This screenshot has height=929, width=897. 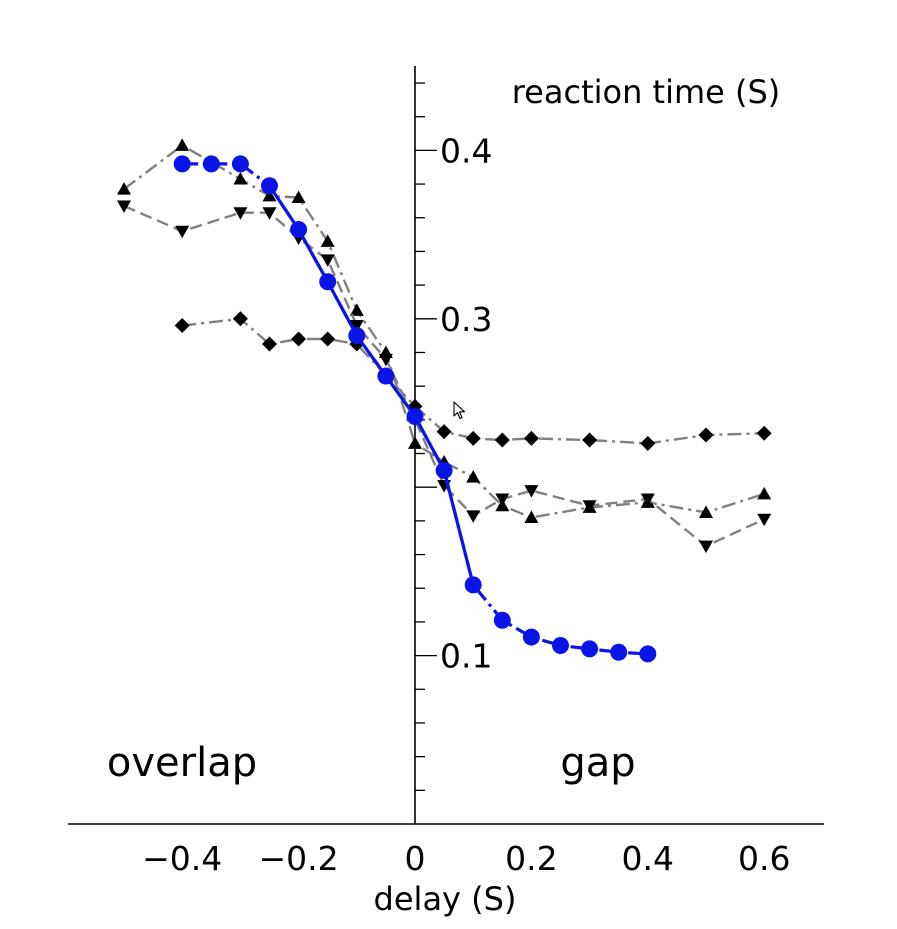 What do you see at coordinates (597, 763) in the screenshot?
I see `gap-annotation: gap` at bounding box center [597, 763].